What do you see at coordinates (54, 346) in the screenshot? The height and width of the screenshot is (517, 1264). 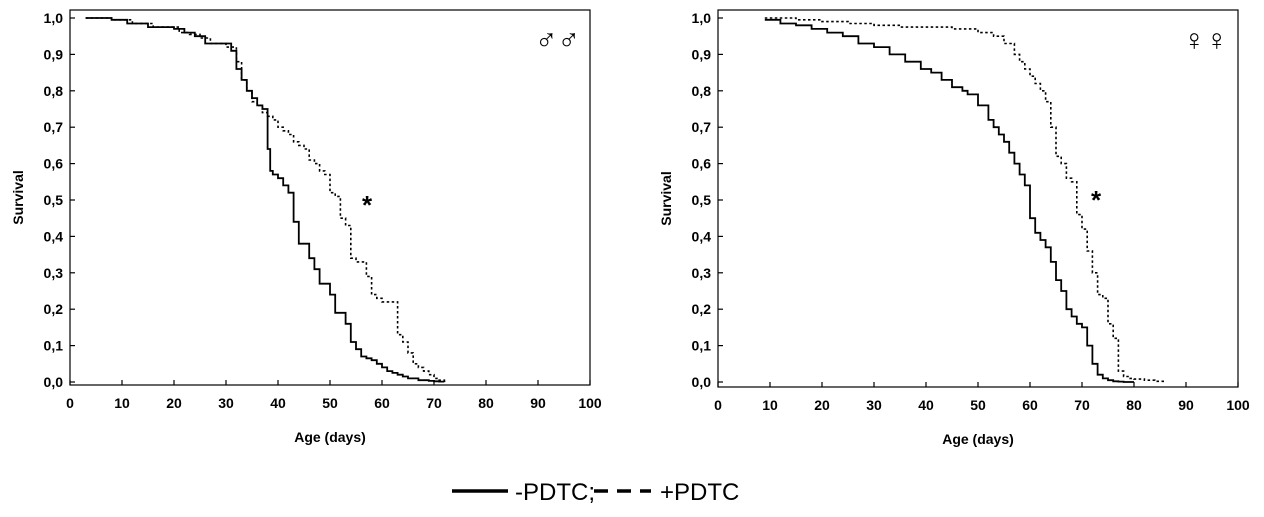 I see `chart1-y-tick-label: 0,1` at bounding box center [54, 346].